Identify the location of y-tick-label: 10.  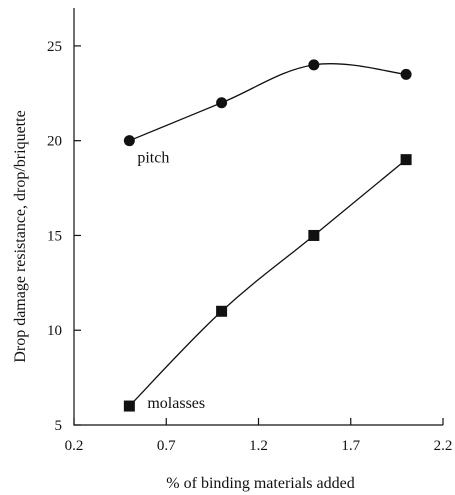
(54, 331).